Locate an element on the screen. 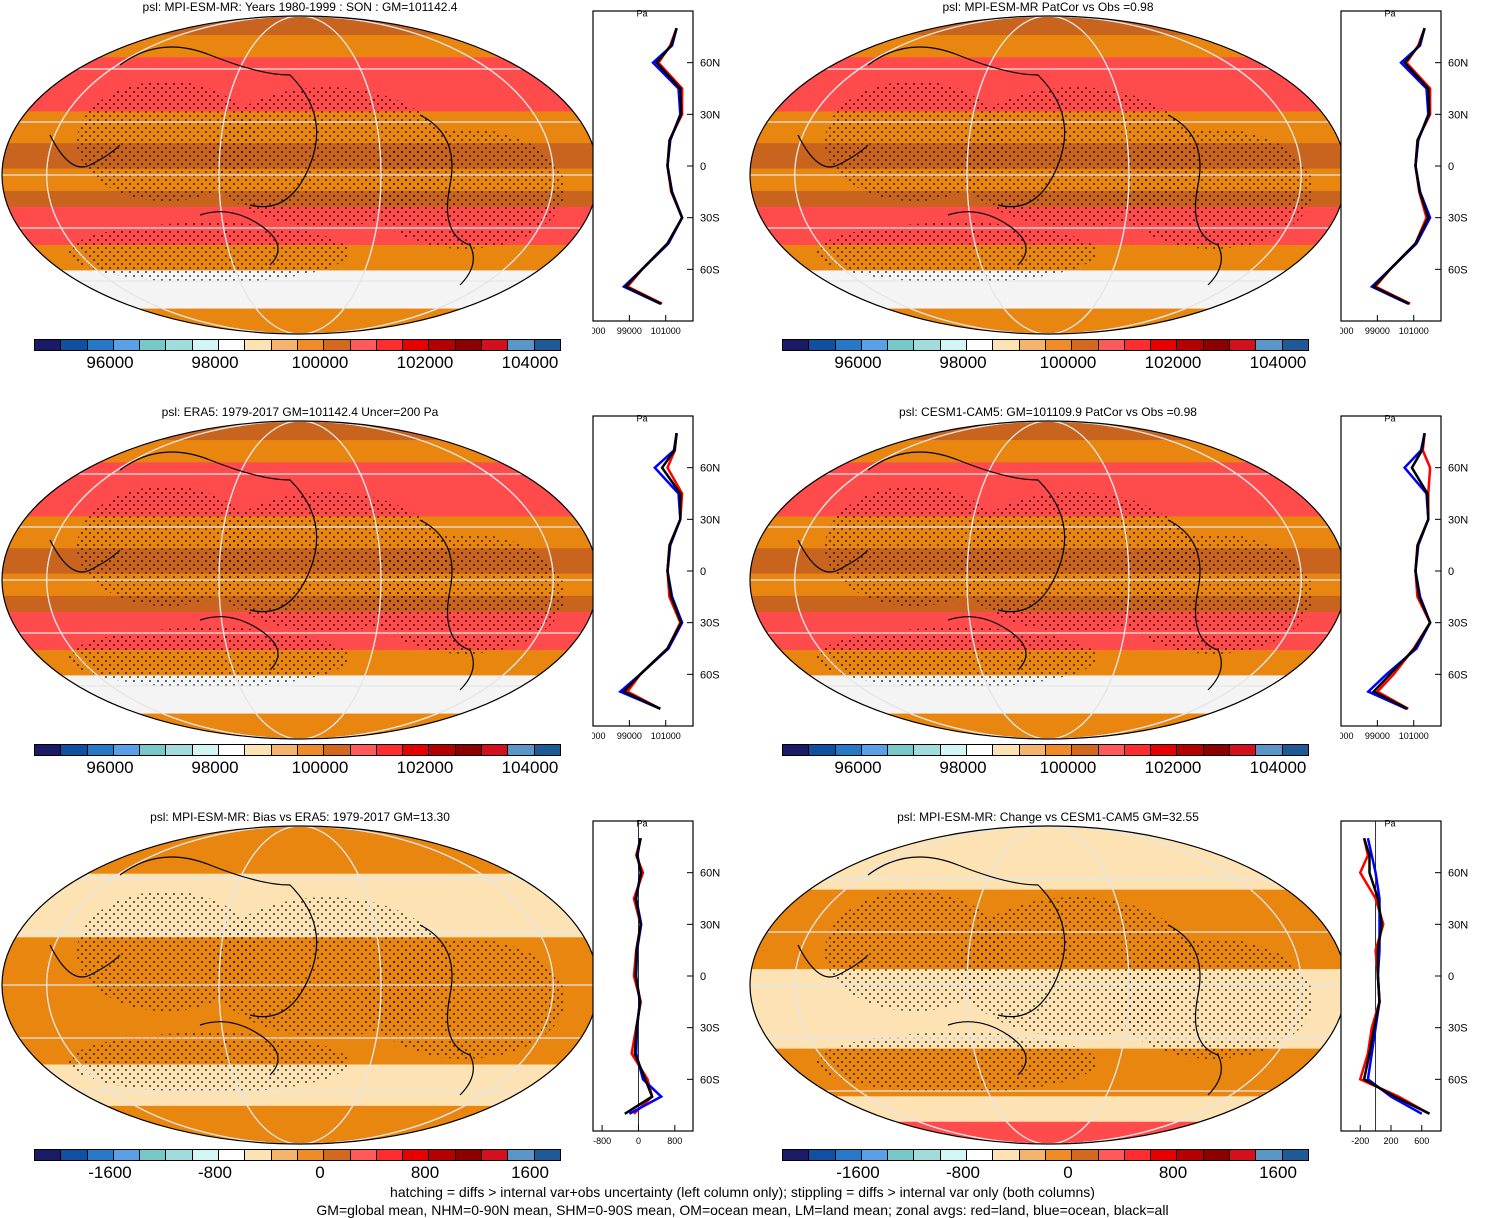 This screenshot has width=1485, height=1218. lat-tick-label: 60S is located at coordinates (710, 270).